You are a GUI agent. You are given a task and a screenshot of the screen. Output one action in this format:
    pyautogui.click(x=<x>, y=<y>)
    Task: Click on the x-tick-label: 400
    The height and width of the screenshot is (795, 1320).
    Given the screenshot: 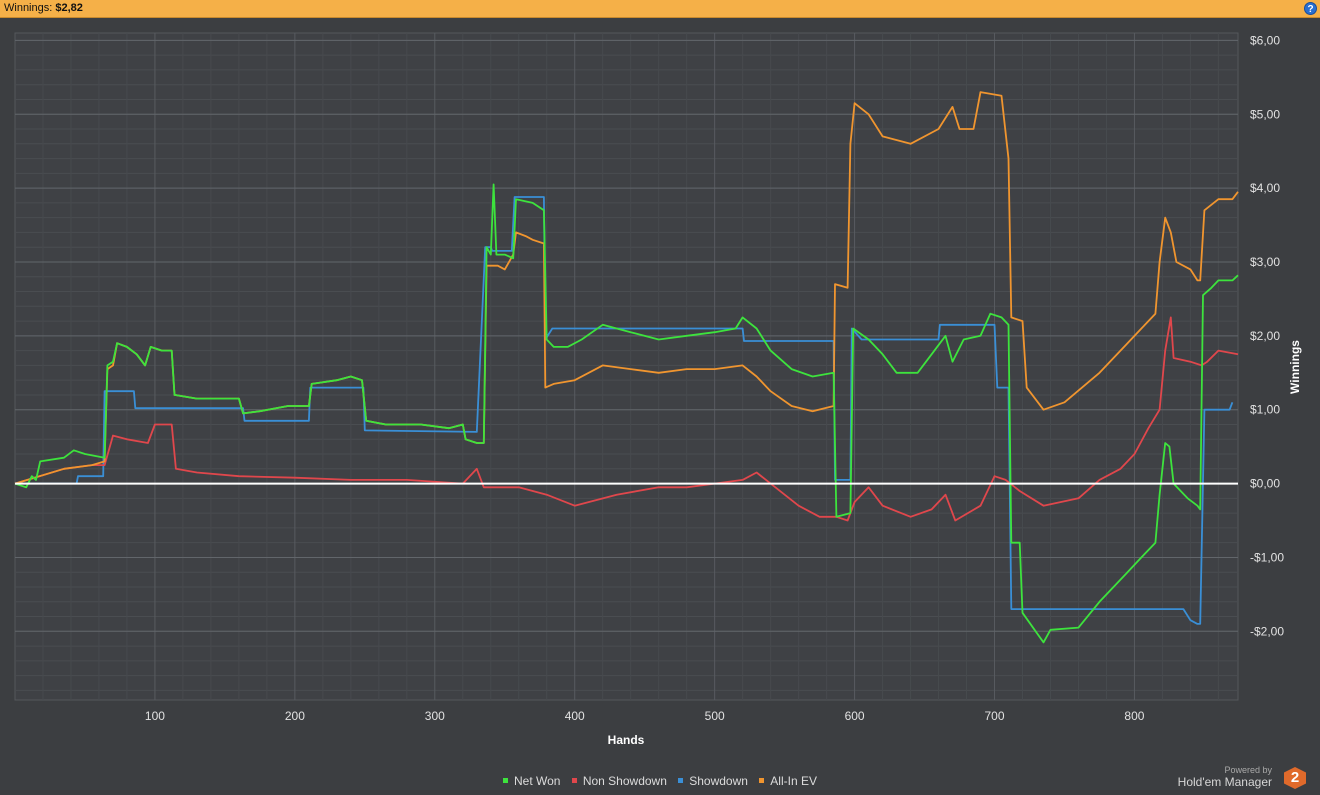 What is the action you would take?
    pyautogui.click(x=575, y=716)
    